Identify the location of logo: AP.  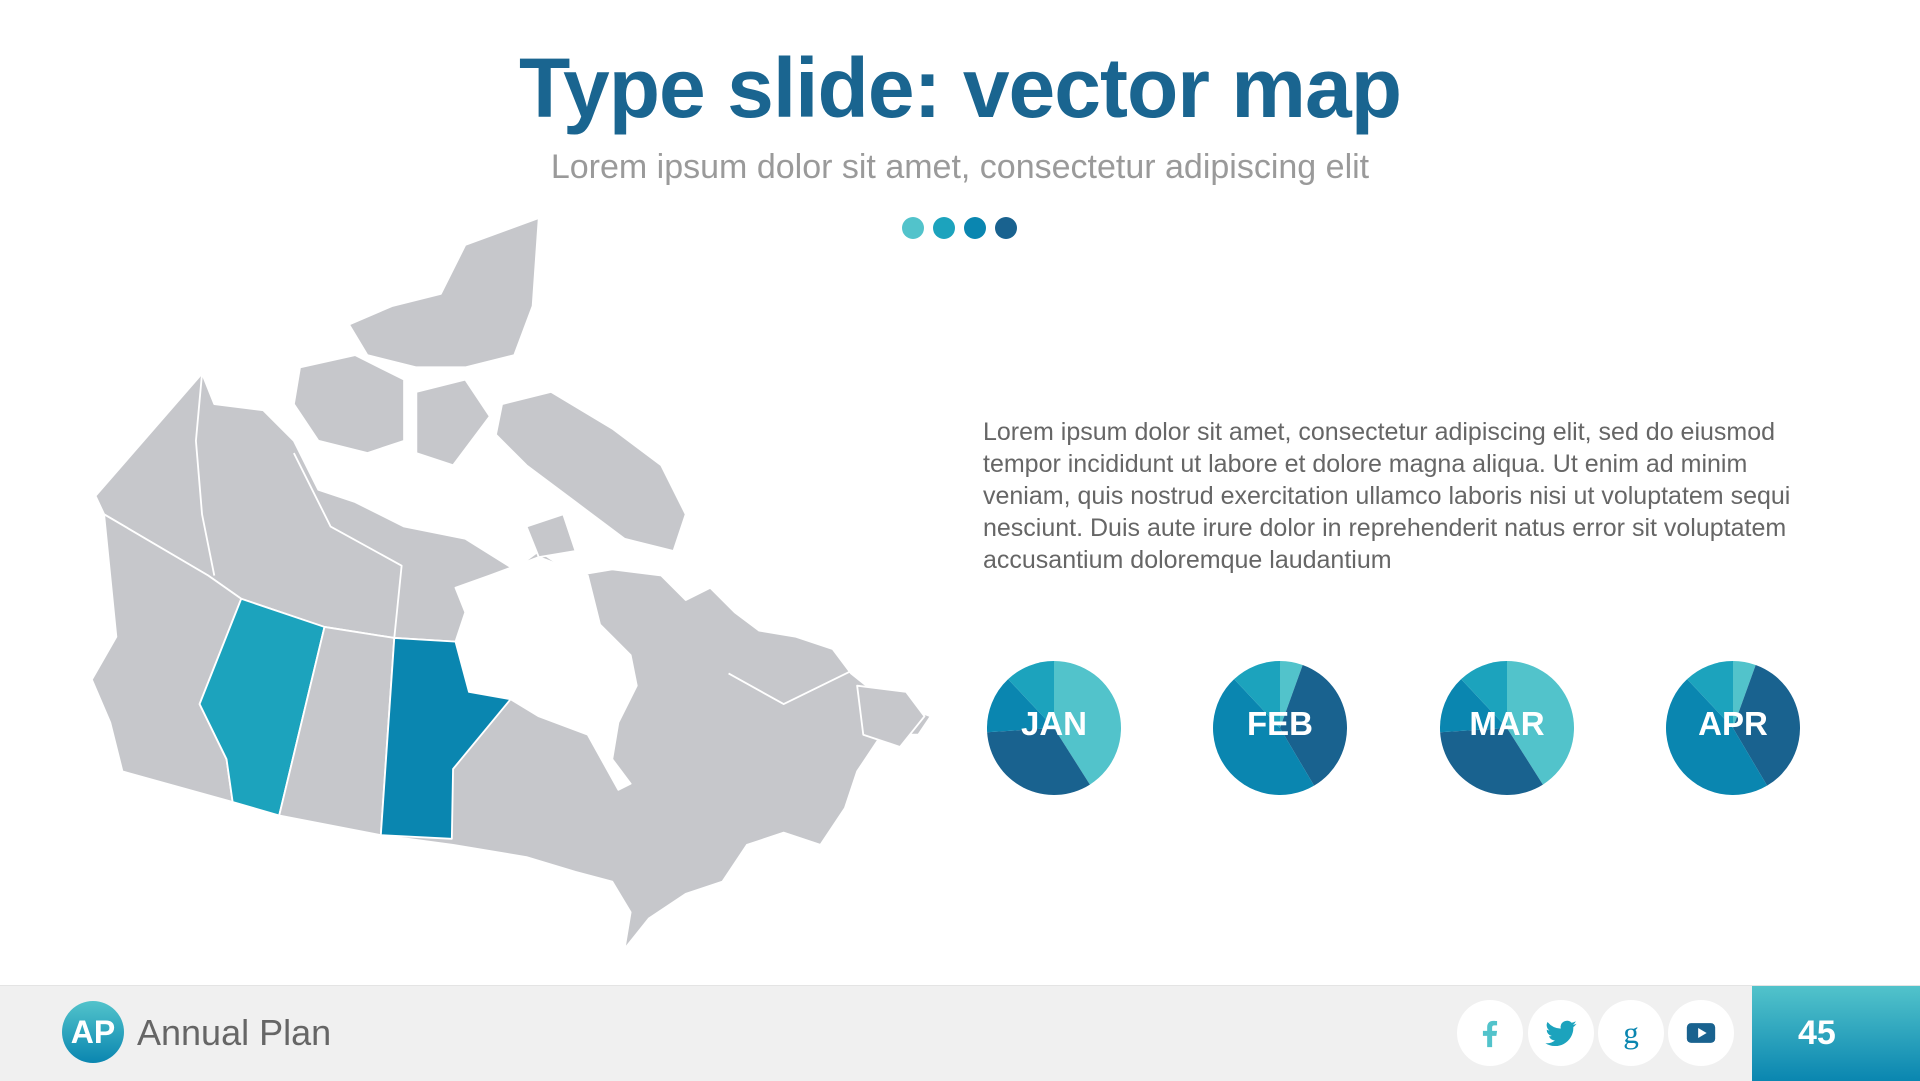
(93, 1032).